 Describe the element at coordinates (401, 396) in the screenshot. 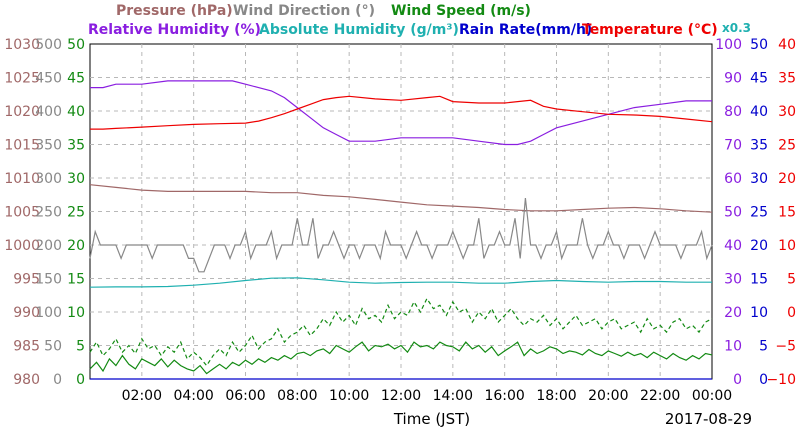

I see `x-tick-label: 12:00` at that location.